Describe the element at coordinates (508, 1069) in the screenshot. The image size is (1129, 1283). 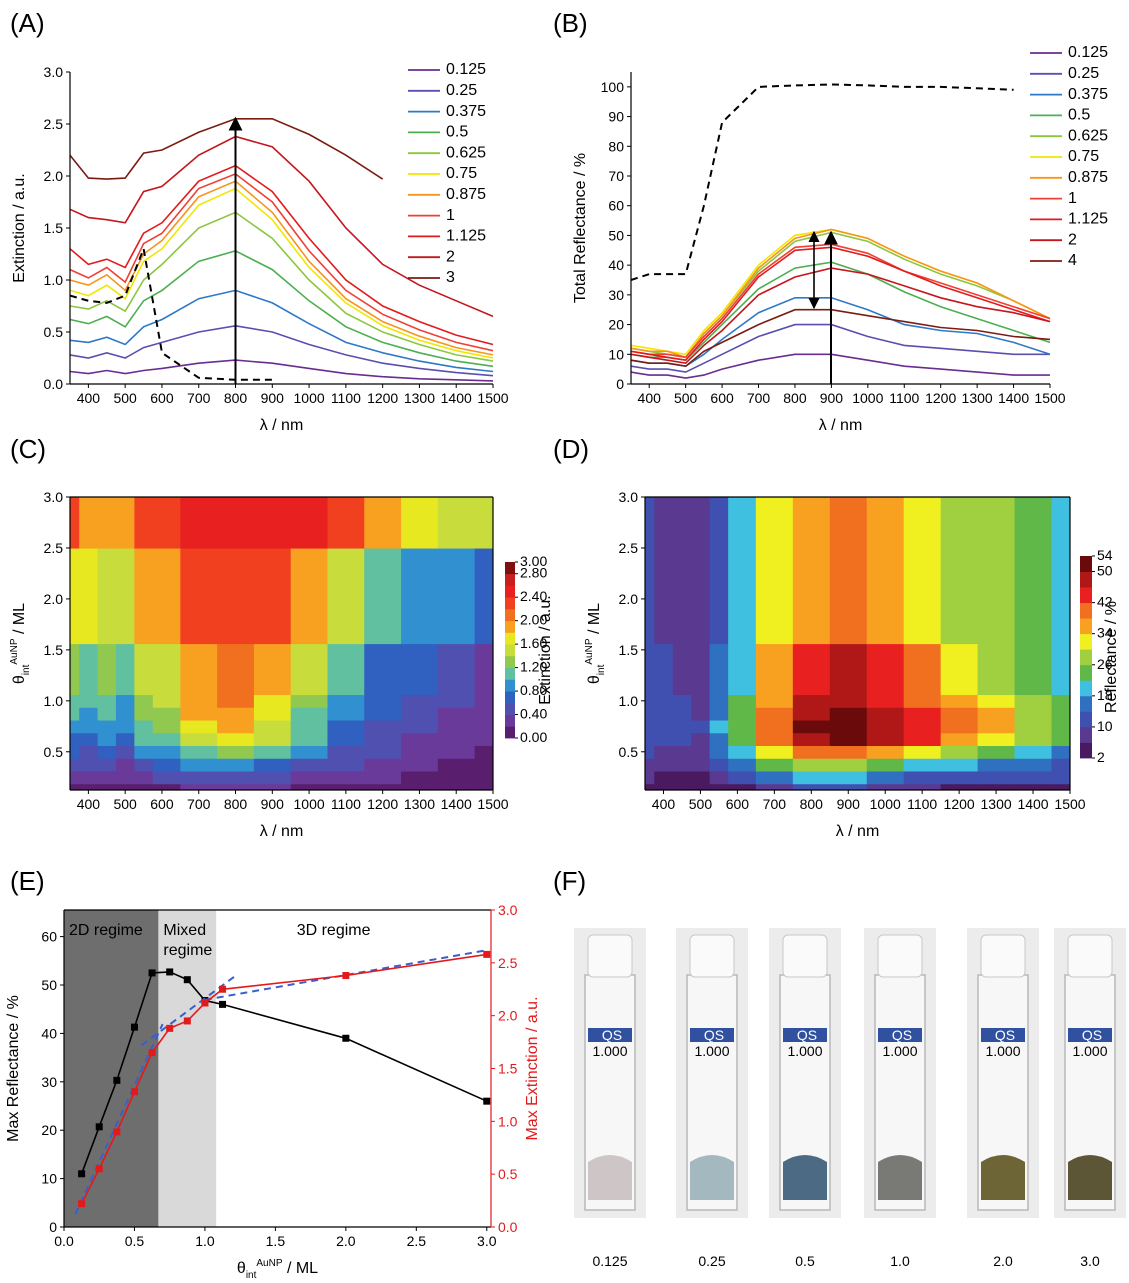
I see `y2-tick-label: 1.5` at that location.